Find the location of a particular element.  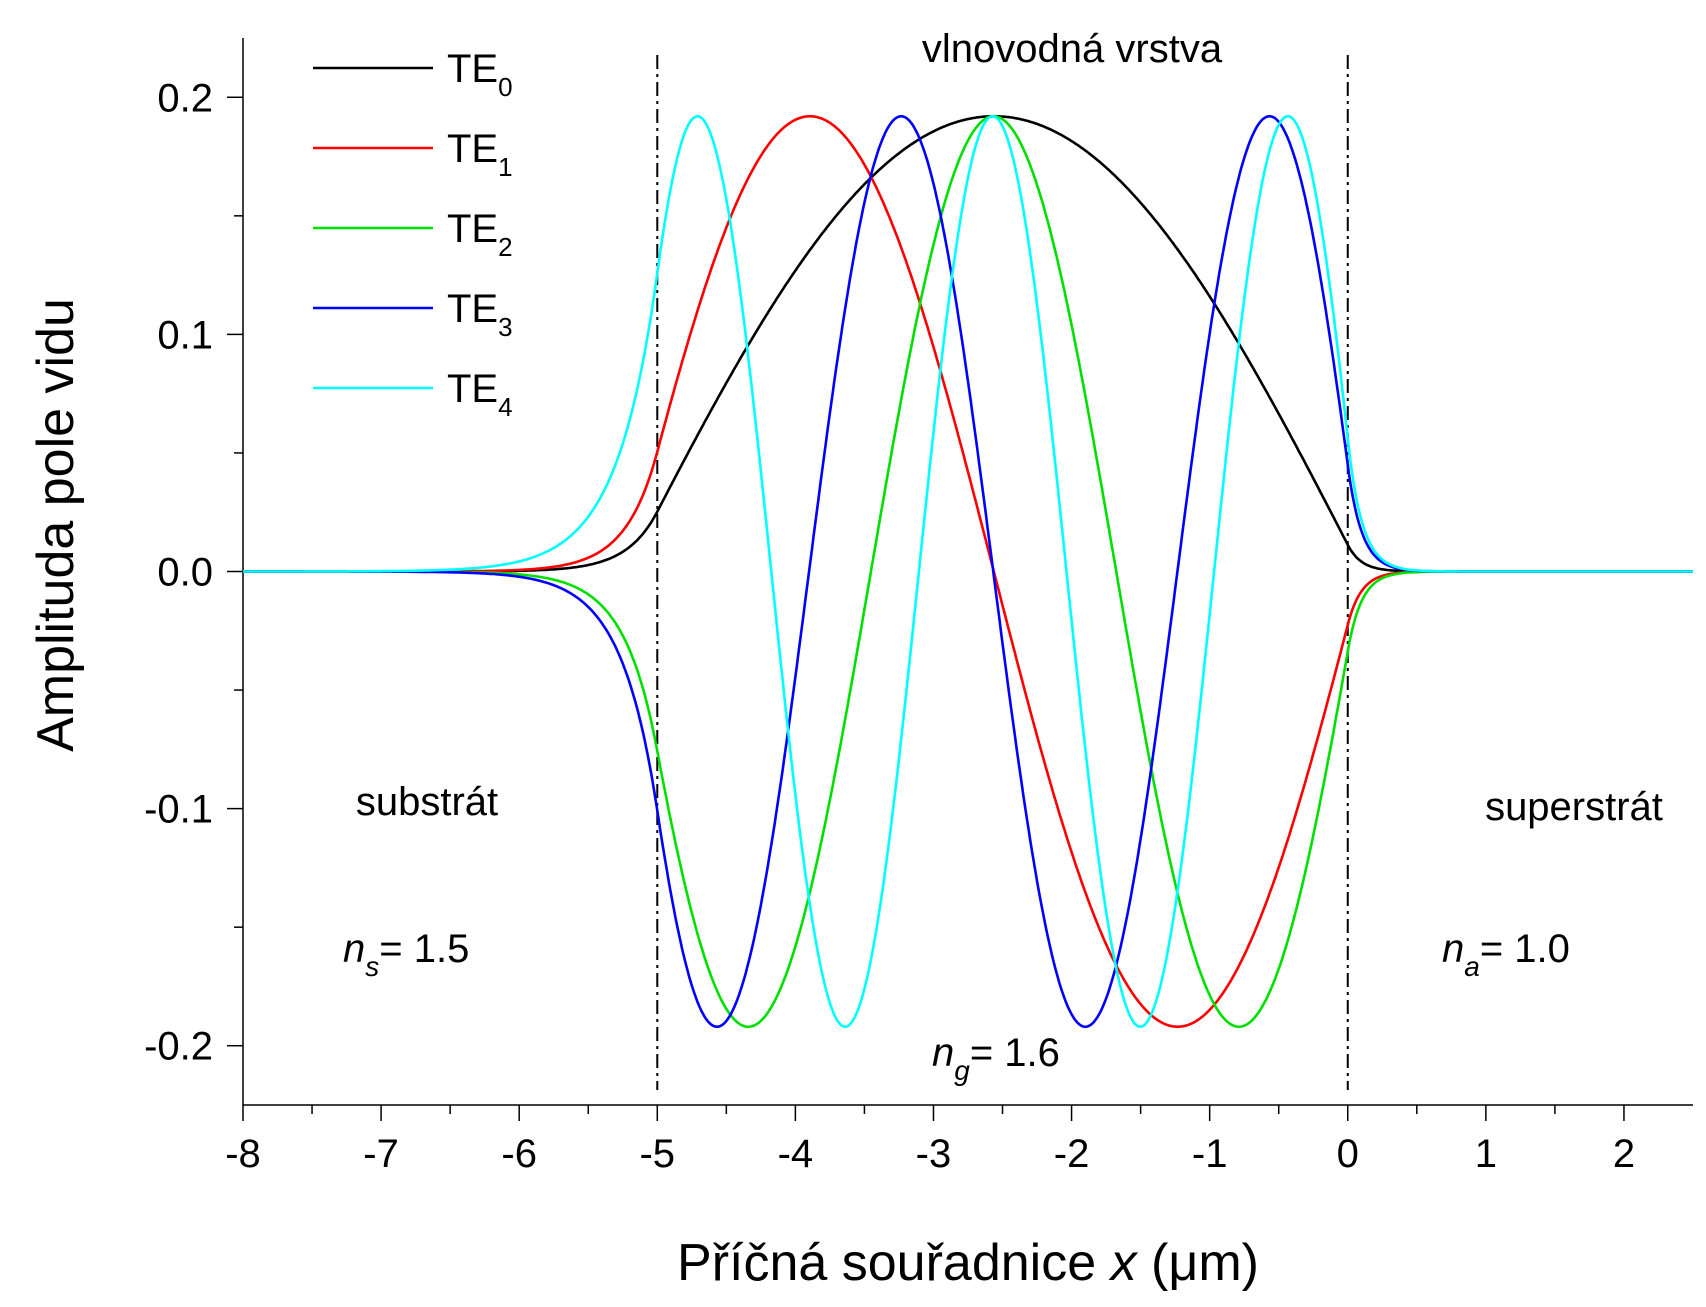

x-tick-label: -8 is located at coordinates (243, 1154).